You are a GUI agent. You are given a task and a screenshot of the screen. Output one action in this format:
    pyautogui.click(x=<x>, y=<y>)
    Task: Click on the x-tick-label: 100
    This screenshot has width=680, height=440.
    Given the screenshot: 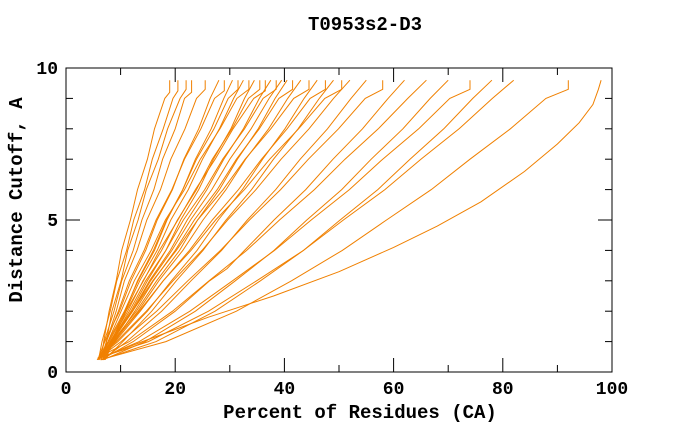 What is the action you would take?
    pyautogui.click(x=612, y=390)
    